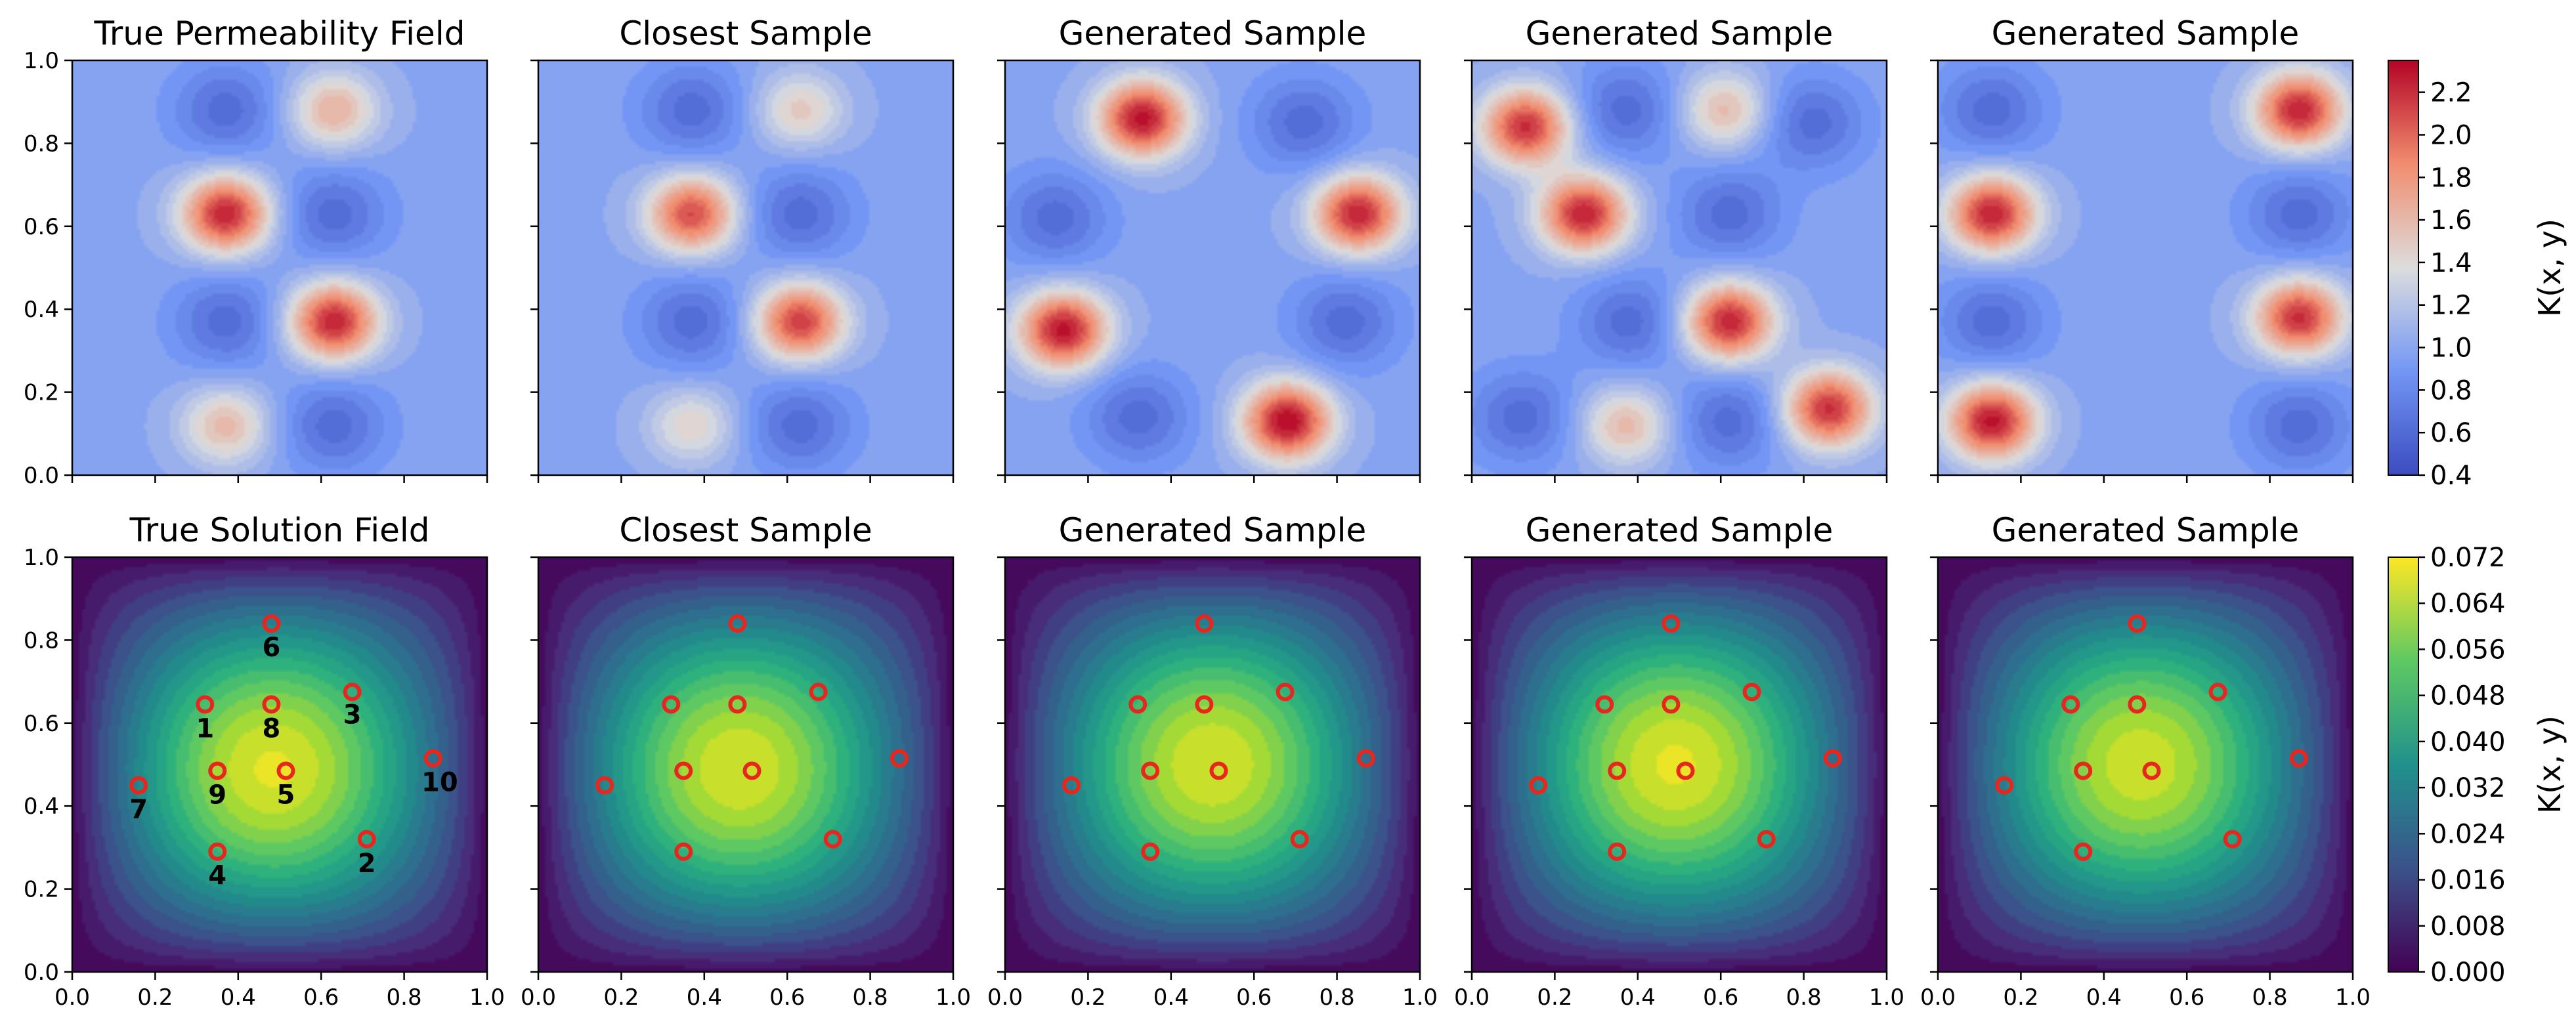 The image size is (2576, 1031). I want to click on sensor-label: 1, so click(205, 728).